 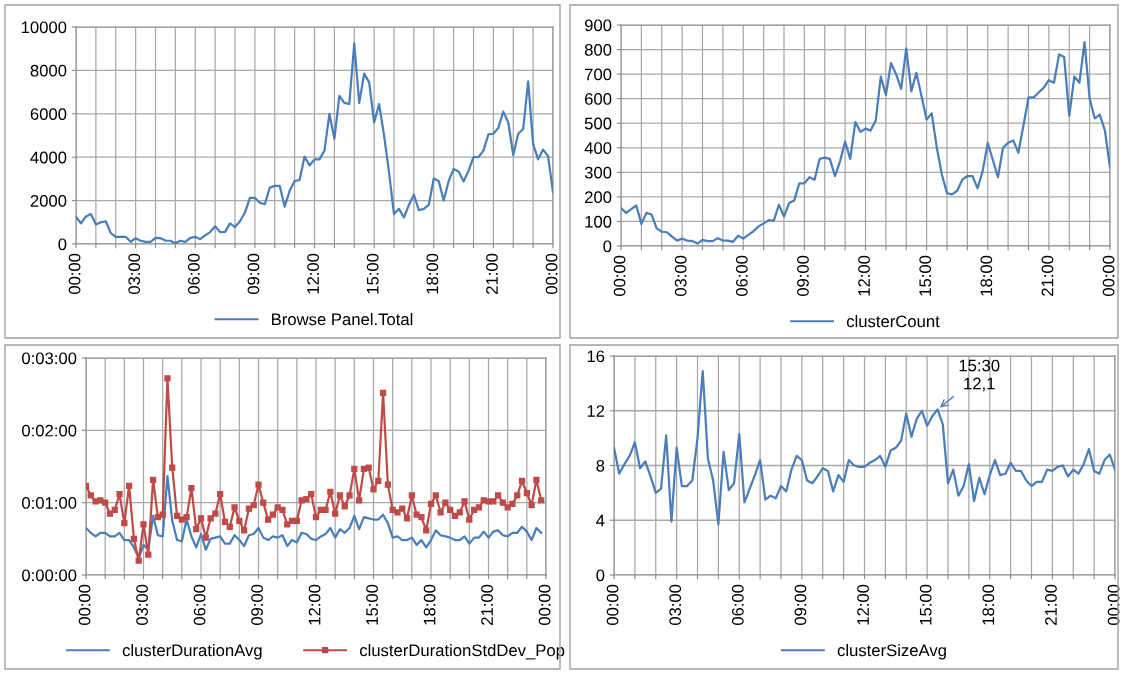 I want to click on y-tick-label: 800, so click(x=598, y=49).